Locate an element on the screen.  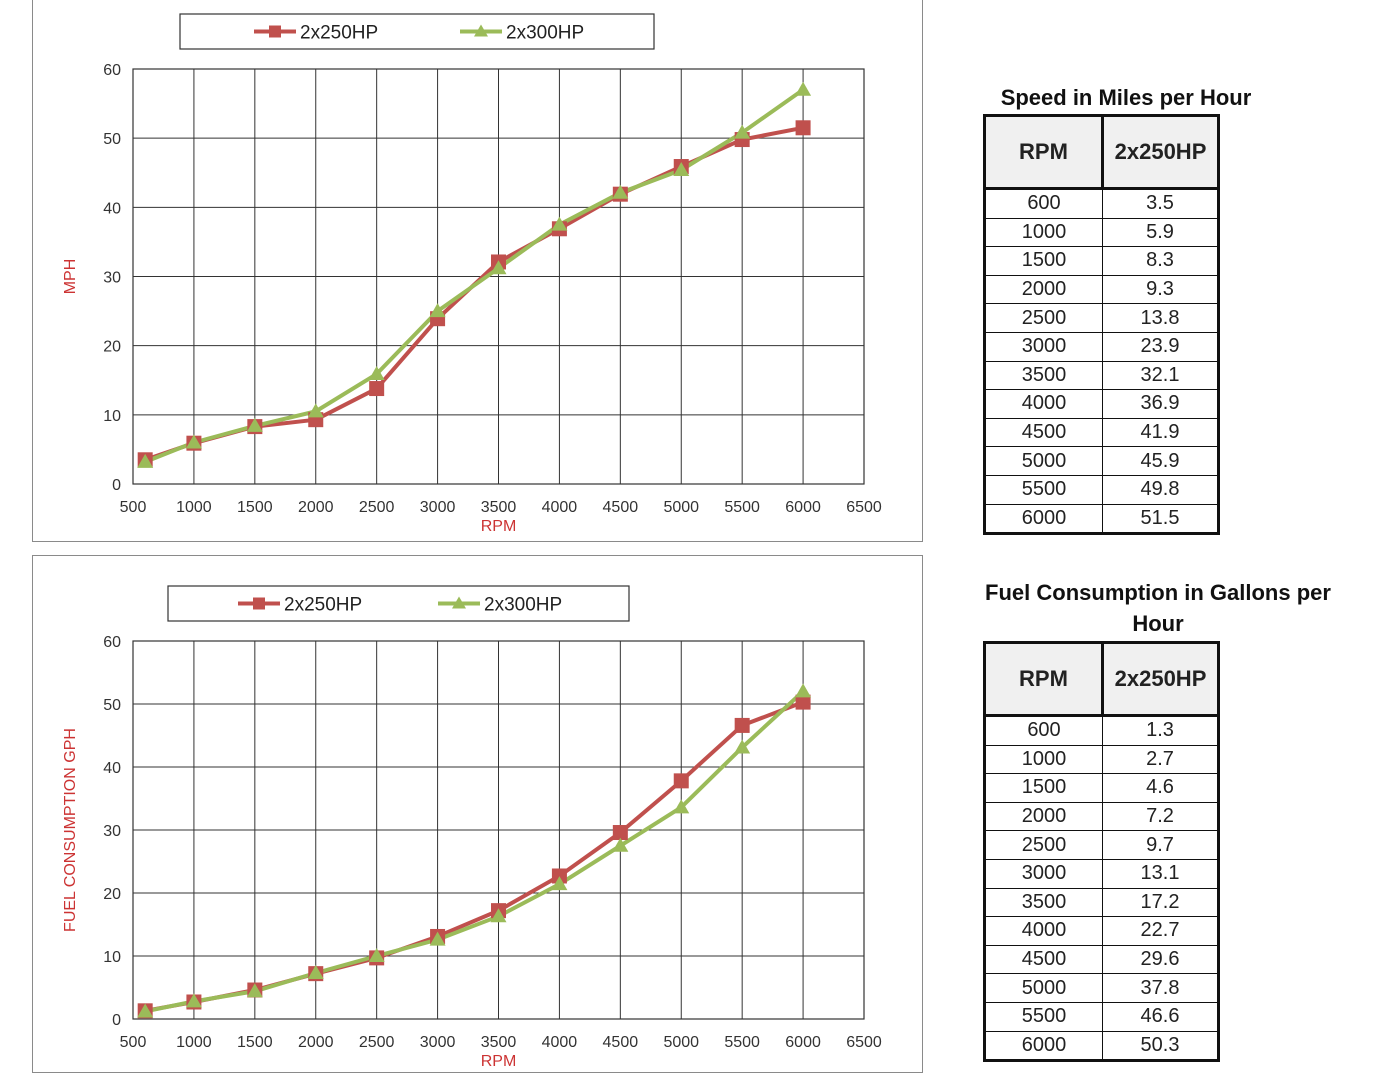
table-cell-rpm: 4000 is located at coordinates (1043, 931).